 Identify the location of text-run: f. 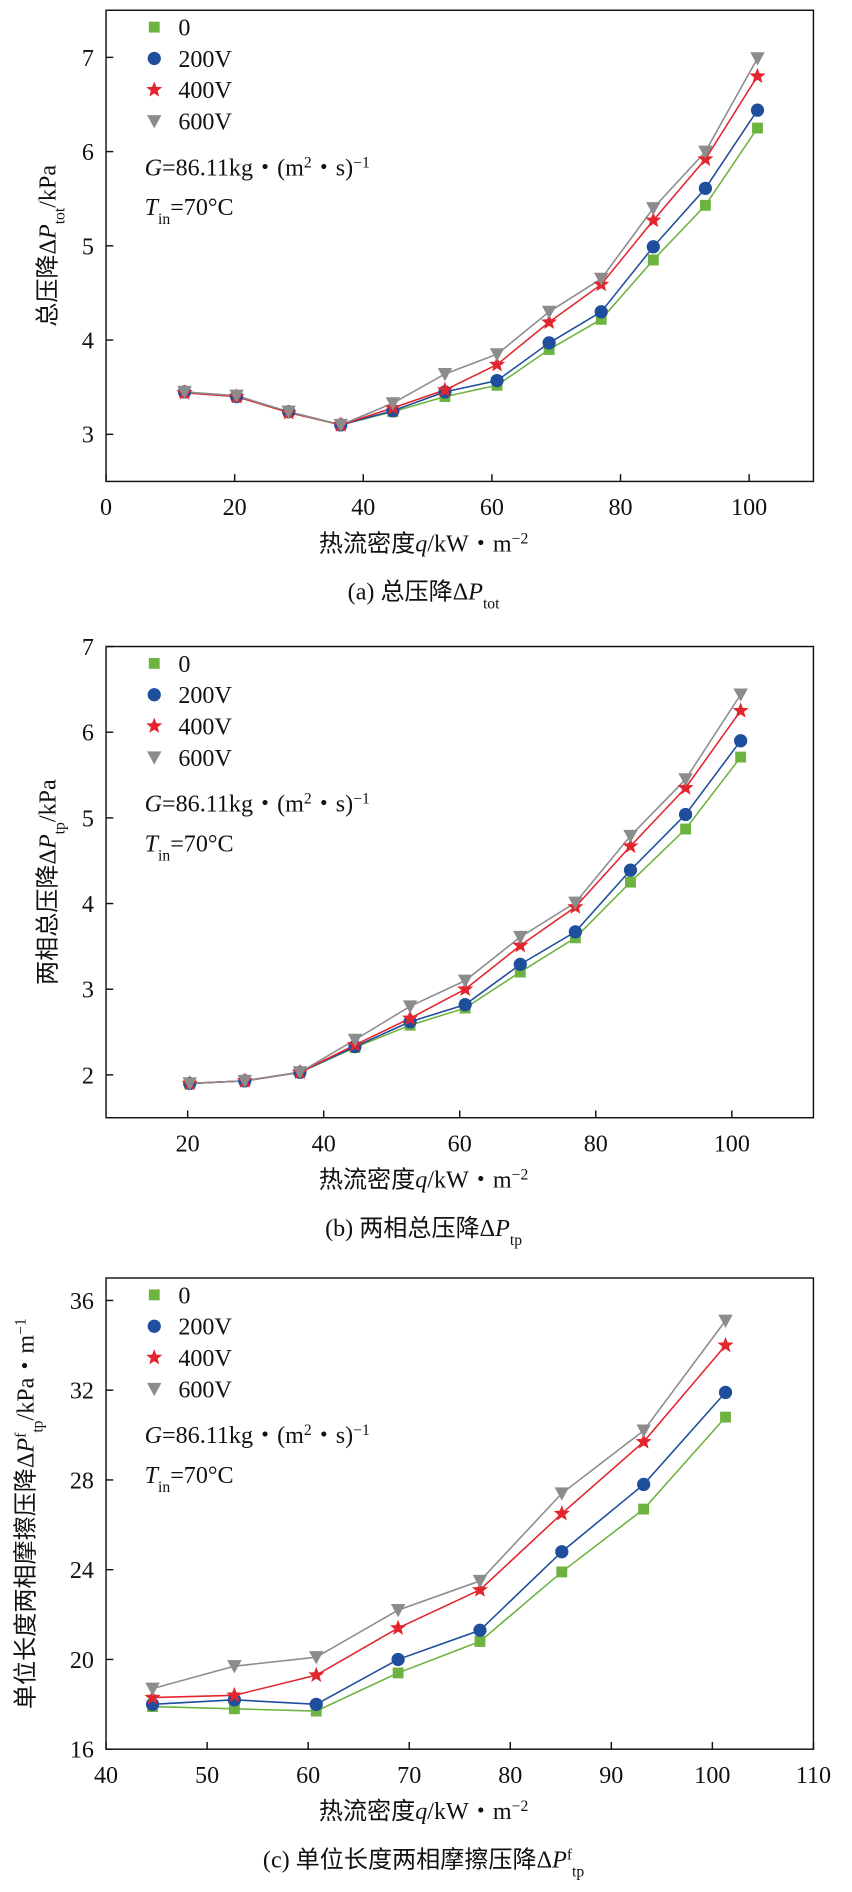
(570, 1854).